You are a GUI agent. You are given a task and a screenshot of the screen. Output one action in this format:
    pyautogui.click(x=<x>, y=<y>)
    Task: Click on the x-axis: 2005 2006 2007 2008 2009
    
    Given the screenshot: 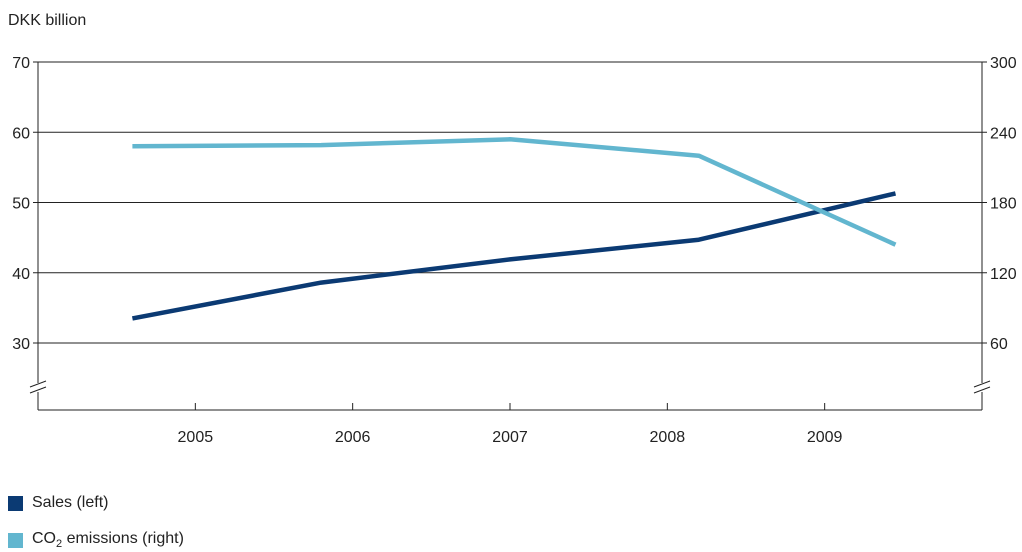 What is the action you would take?
    pyautogui.click(x=510, y=424)
    